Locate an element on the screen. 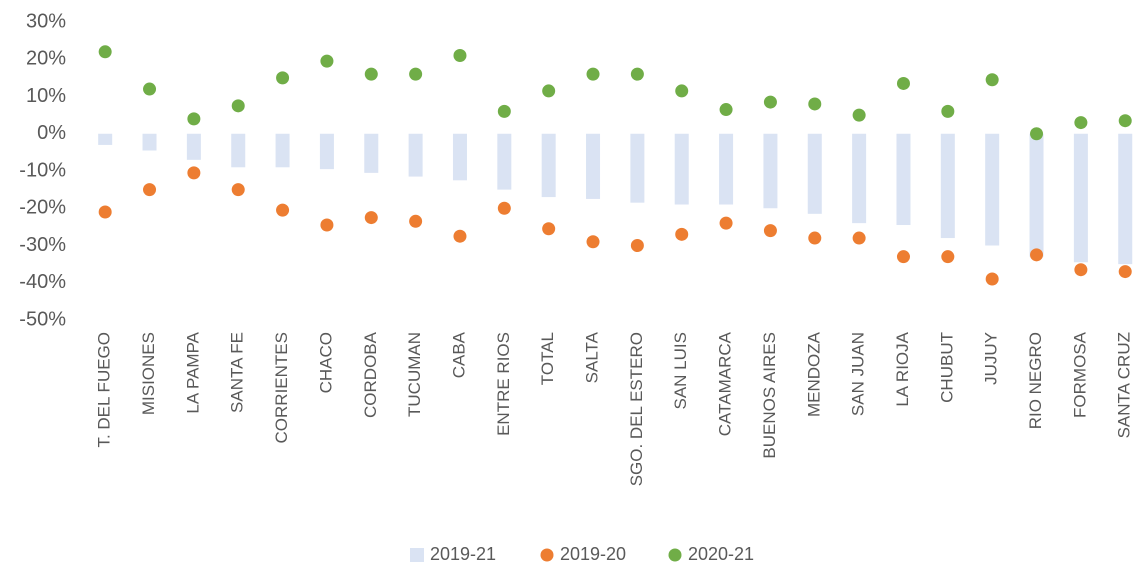  x-tick-label: CATAMARCA is located at coordinates (725, 383).